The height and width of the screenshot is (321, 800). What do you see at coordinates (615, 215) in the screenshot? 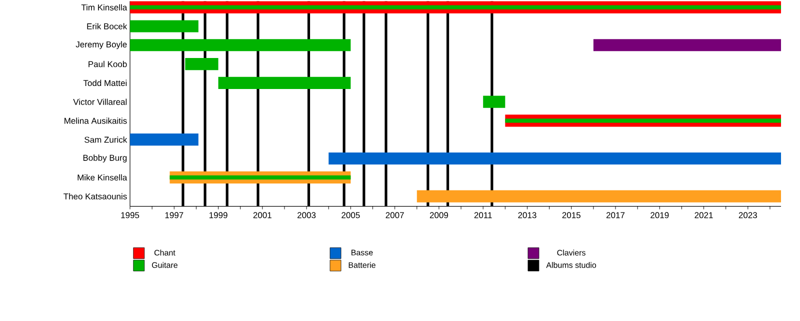
I see `x-tick-label: 2017` at bounding box center [615, 215].